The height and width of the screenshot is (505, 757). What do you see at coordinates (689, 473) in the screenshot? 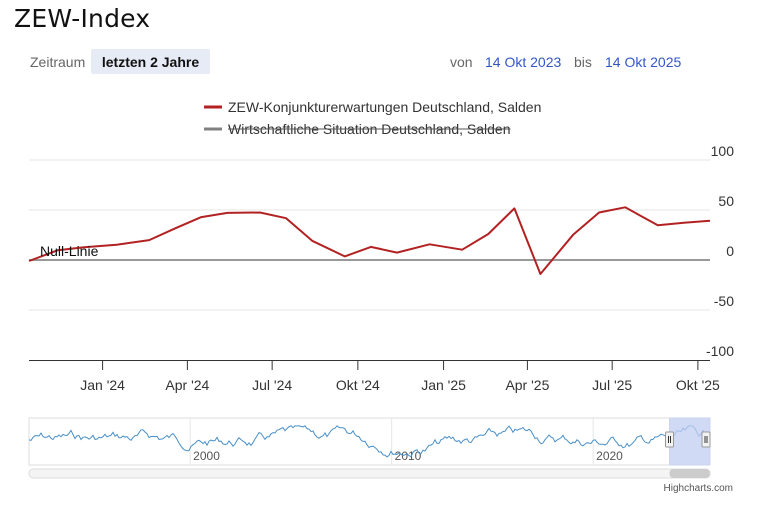
I see `scrollbar-thumb` at bounding box center [689, 473].